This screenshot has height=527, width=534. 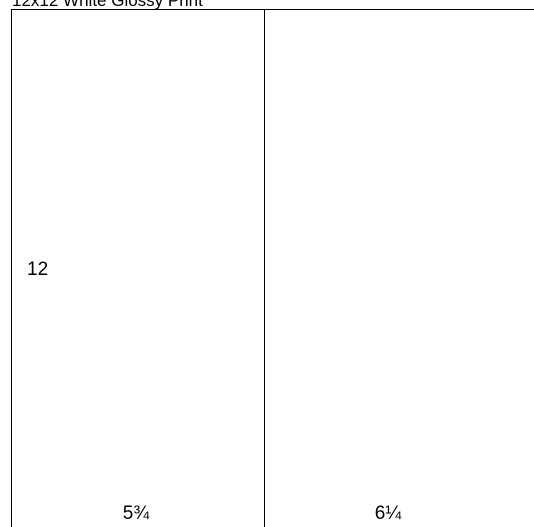 I want to click on height-dimension-label: 12, so click(x=38, y=269).